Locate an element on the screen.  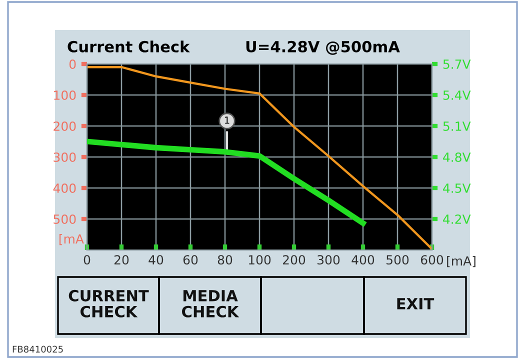
y-tick-label: 300 is located at coordinates (65, 157).